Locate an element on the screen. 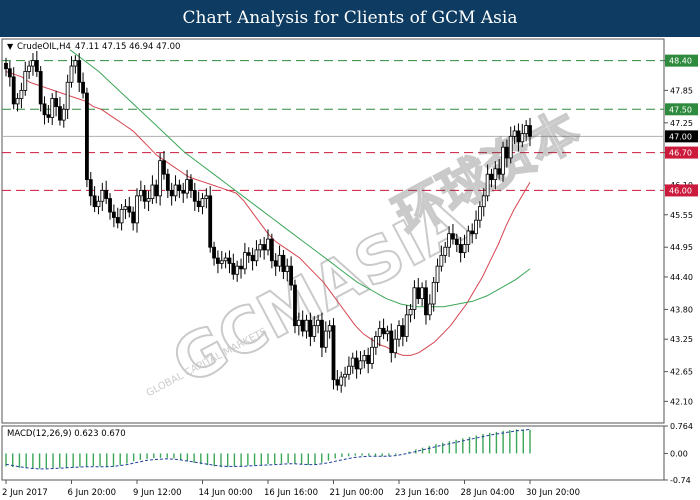 This screenshot has width=700, height=500. level-label: 48.40 is located at coordinates (680, 61).